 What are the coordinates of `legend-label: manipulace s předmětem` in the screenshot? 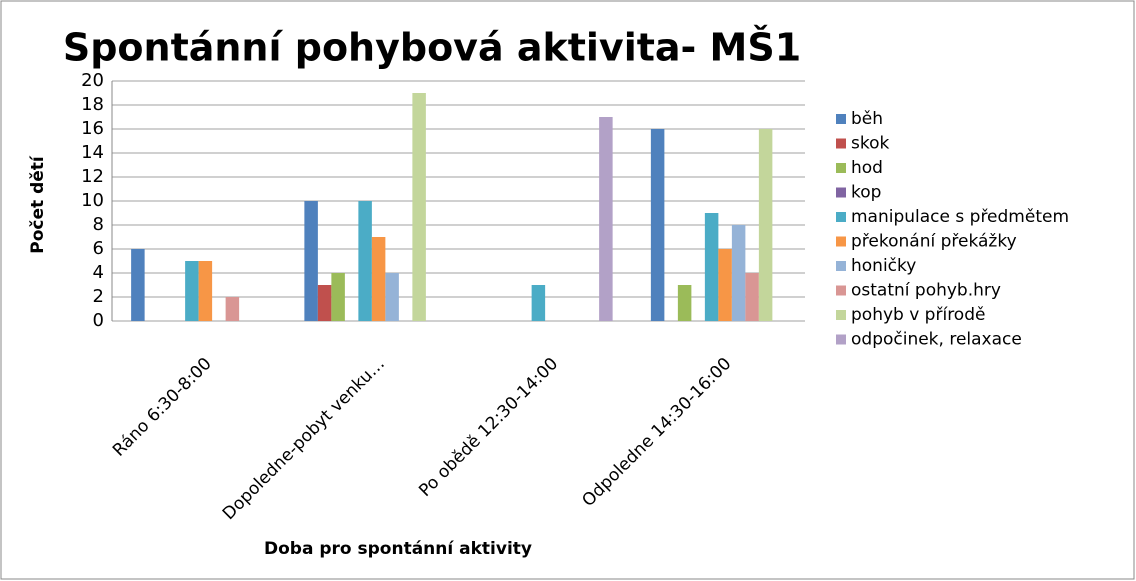 It's located at (960, 217).